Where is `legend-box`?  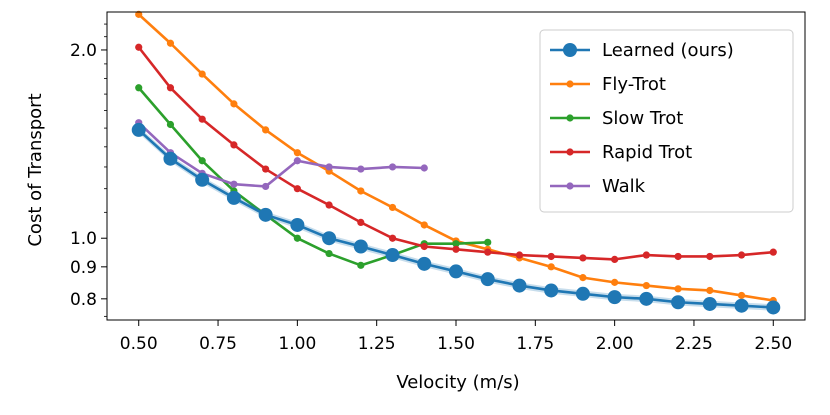 legend-box is located at coordinates (666, 121).